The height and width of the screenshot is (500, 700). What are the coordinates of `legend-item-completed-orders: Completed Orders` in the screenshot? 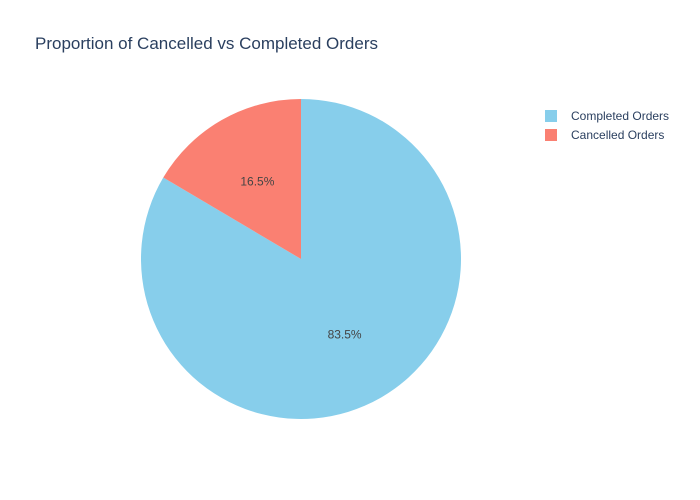 It's located at (607, 115).